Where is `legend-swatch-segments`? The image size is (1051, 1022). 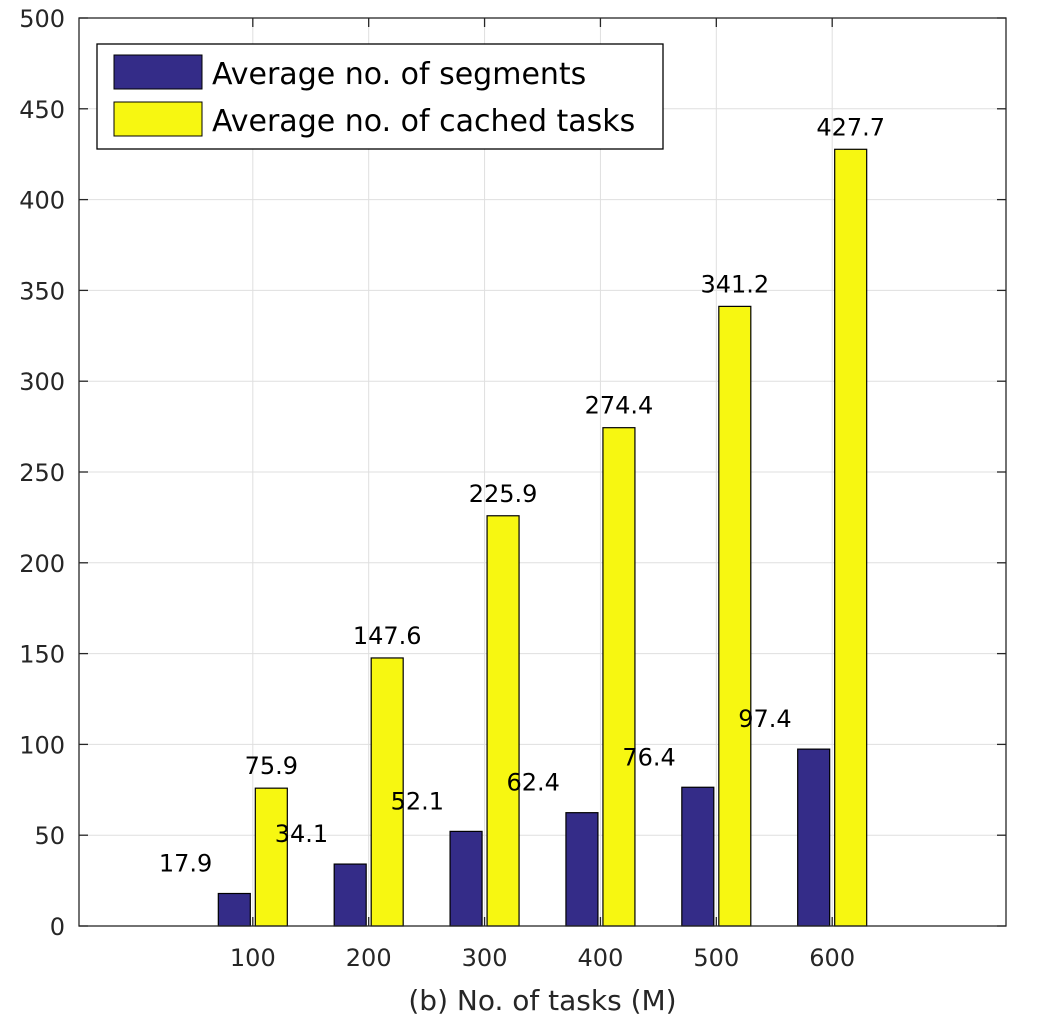 legend-swatch-segments is located at coordinates (158, 72).